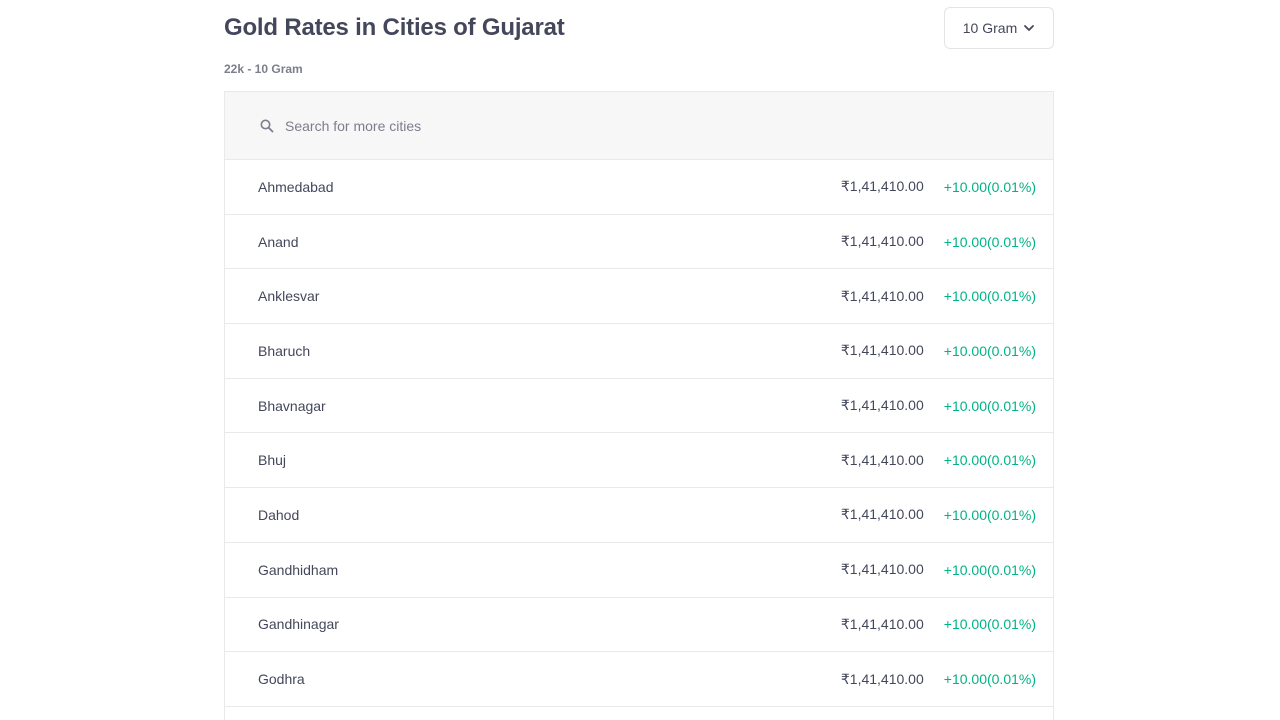  I want to click on page-subtitle: 22k - 10 Gram, so click(263, 69).